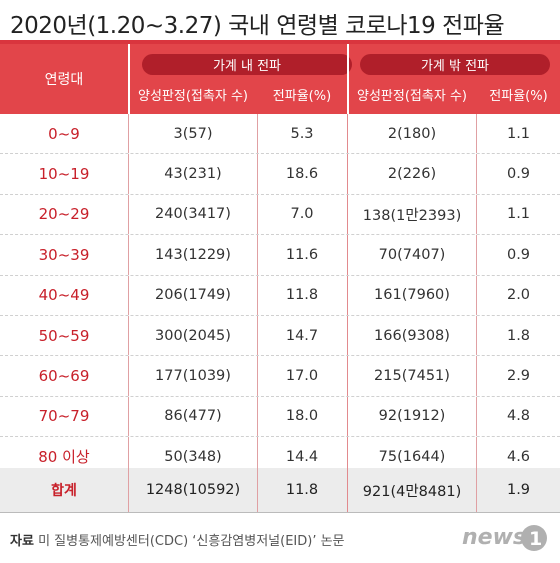  What do you see at coordinates (518, 456) in the screenshot?
I see `outside-rate-cell: 4.6` at bounding box center [518, 456].